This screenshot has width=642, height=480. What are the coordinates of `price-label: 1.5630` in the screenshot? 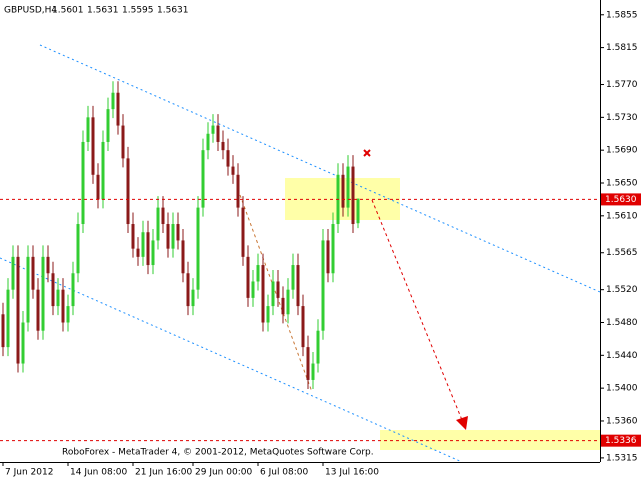 It's located at (621, 200).